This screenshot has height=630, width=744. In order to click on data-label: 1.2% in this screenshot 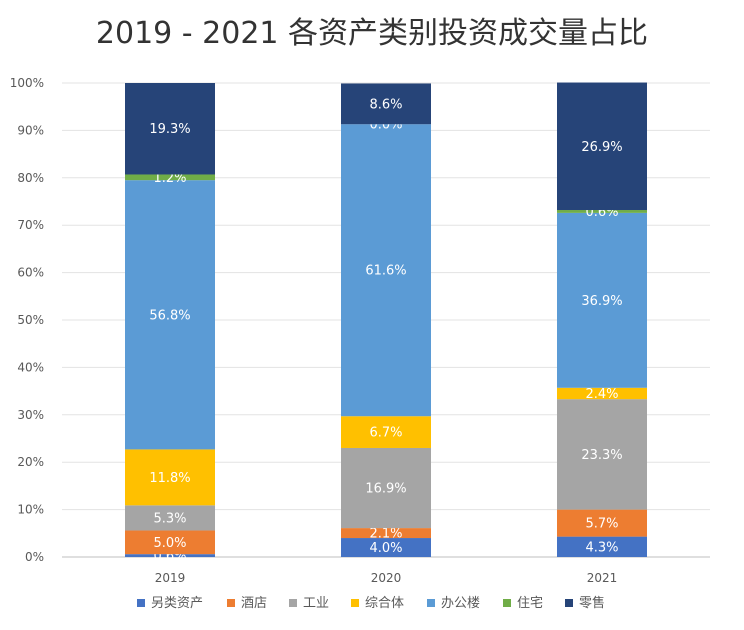, I will do `click(169, 178)`.